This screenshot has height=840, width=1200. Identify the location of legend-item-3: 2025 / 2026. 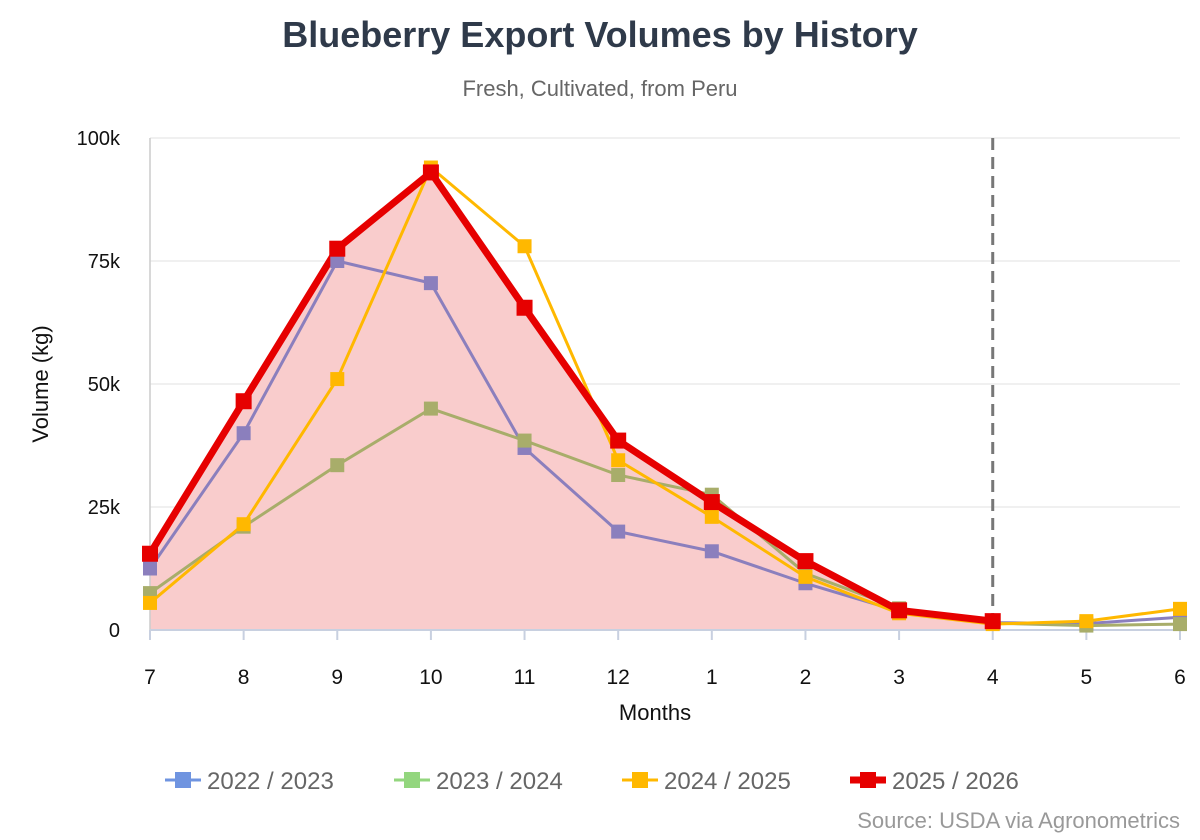
(934, 781).